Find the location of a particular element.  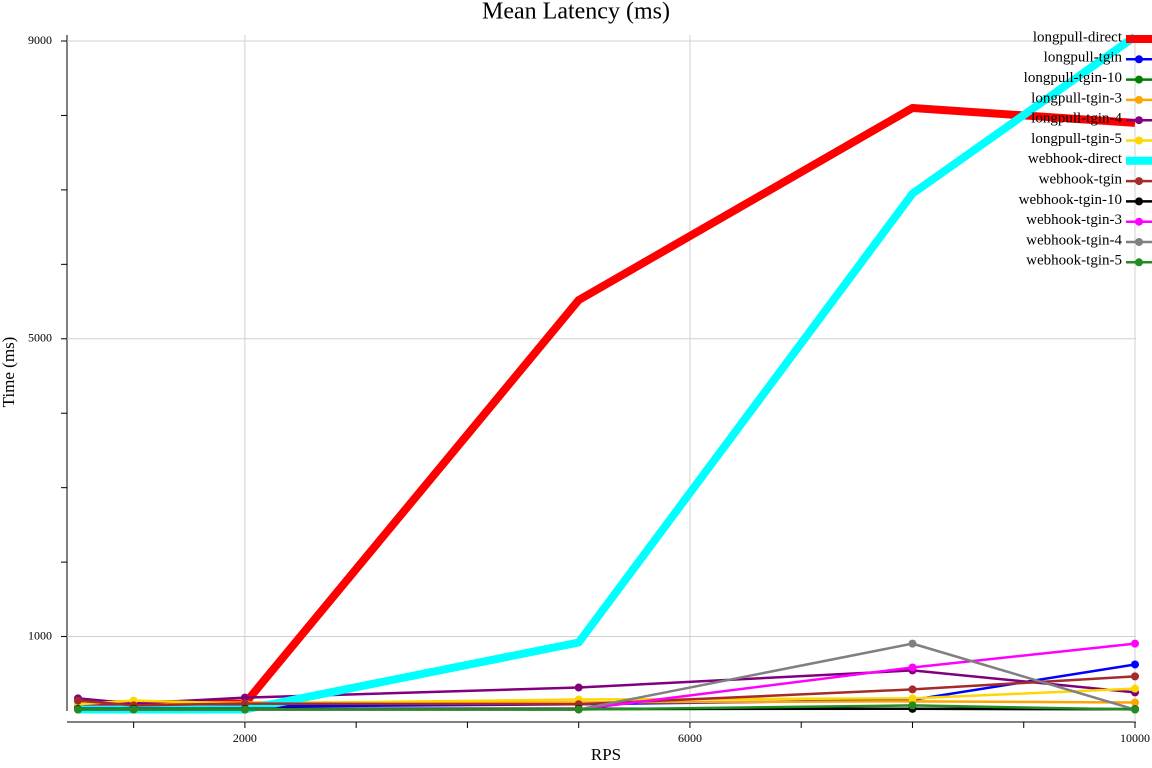

legend-label: webhook-tgin-5 is located at coordinates (1074, 261).